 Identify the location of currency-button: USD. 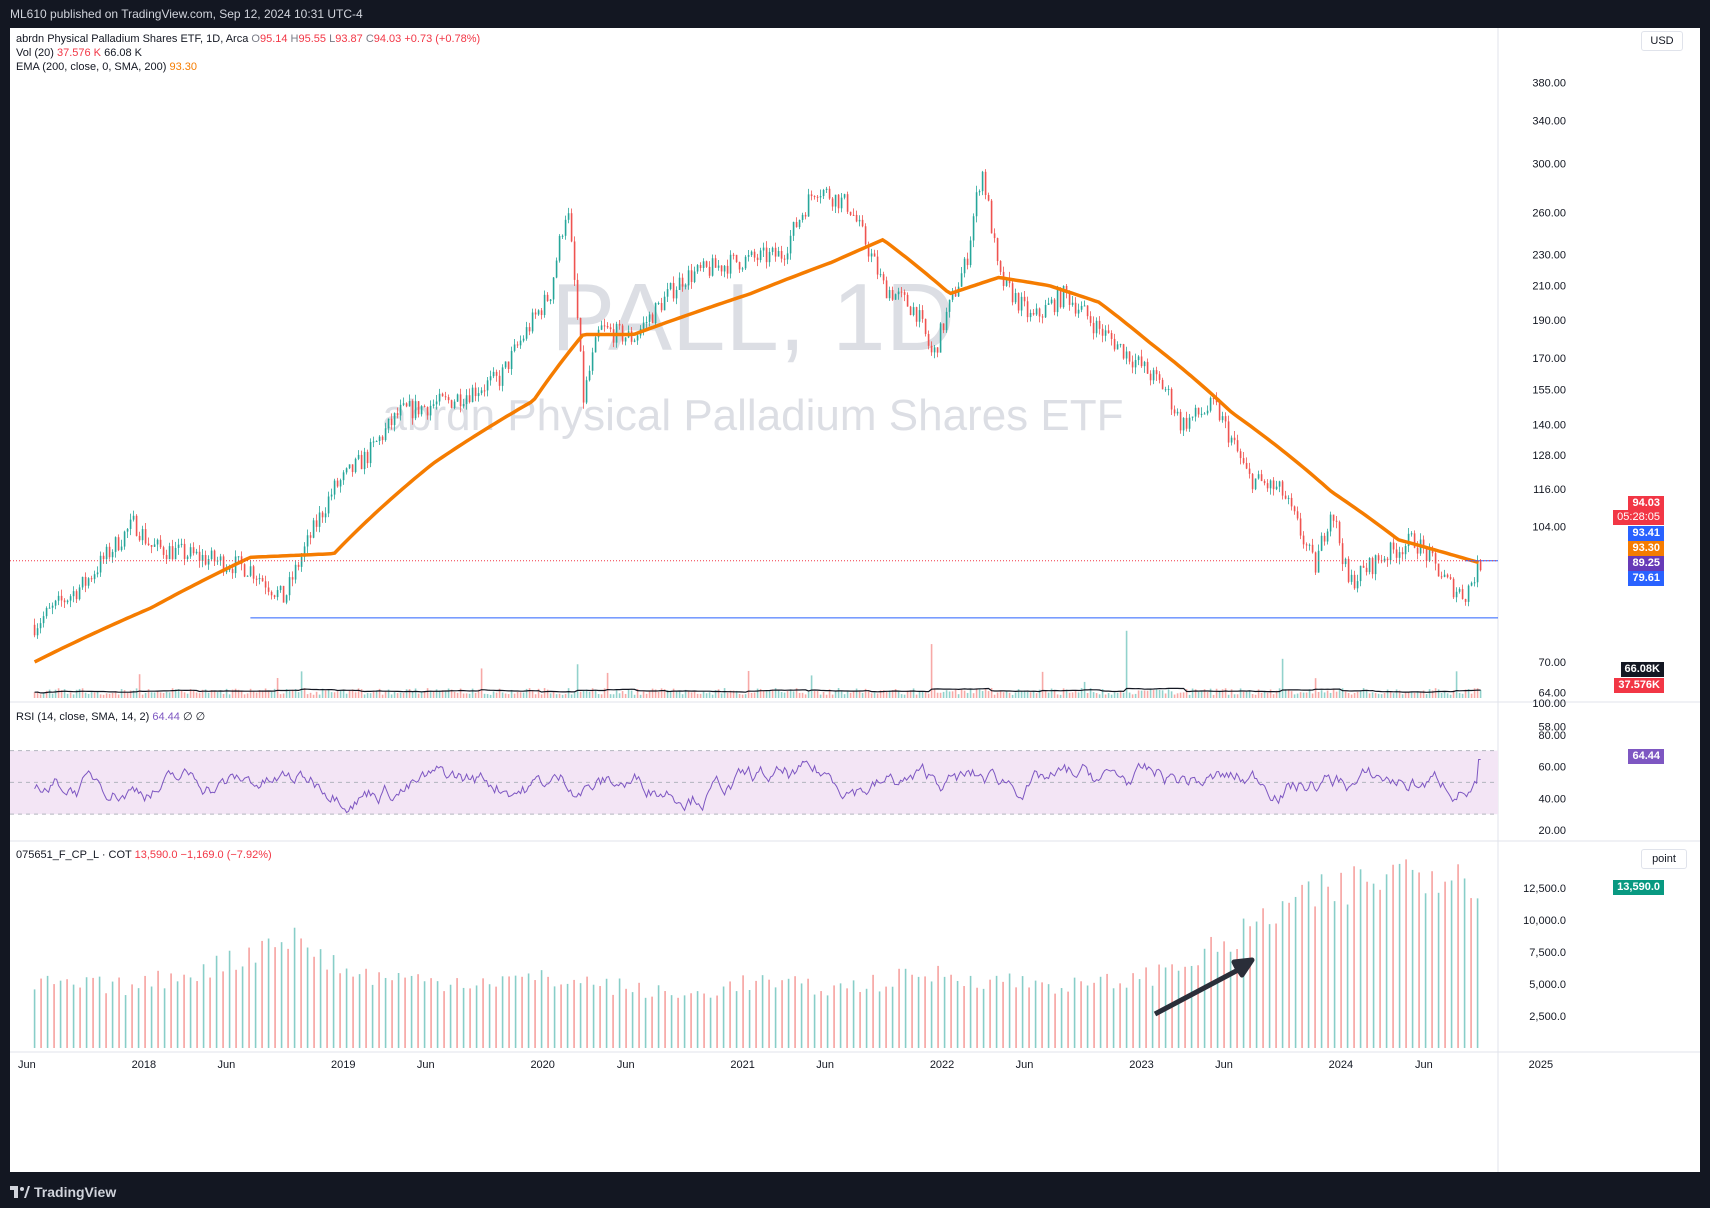
(1662, 41).